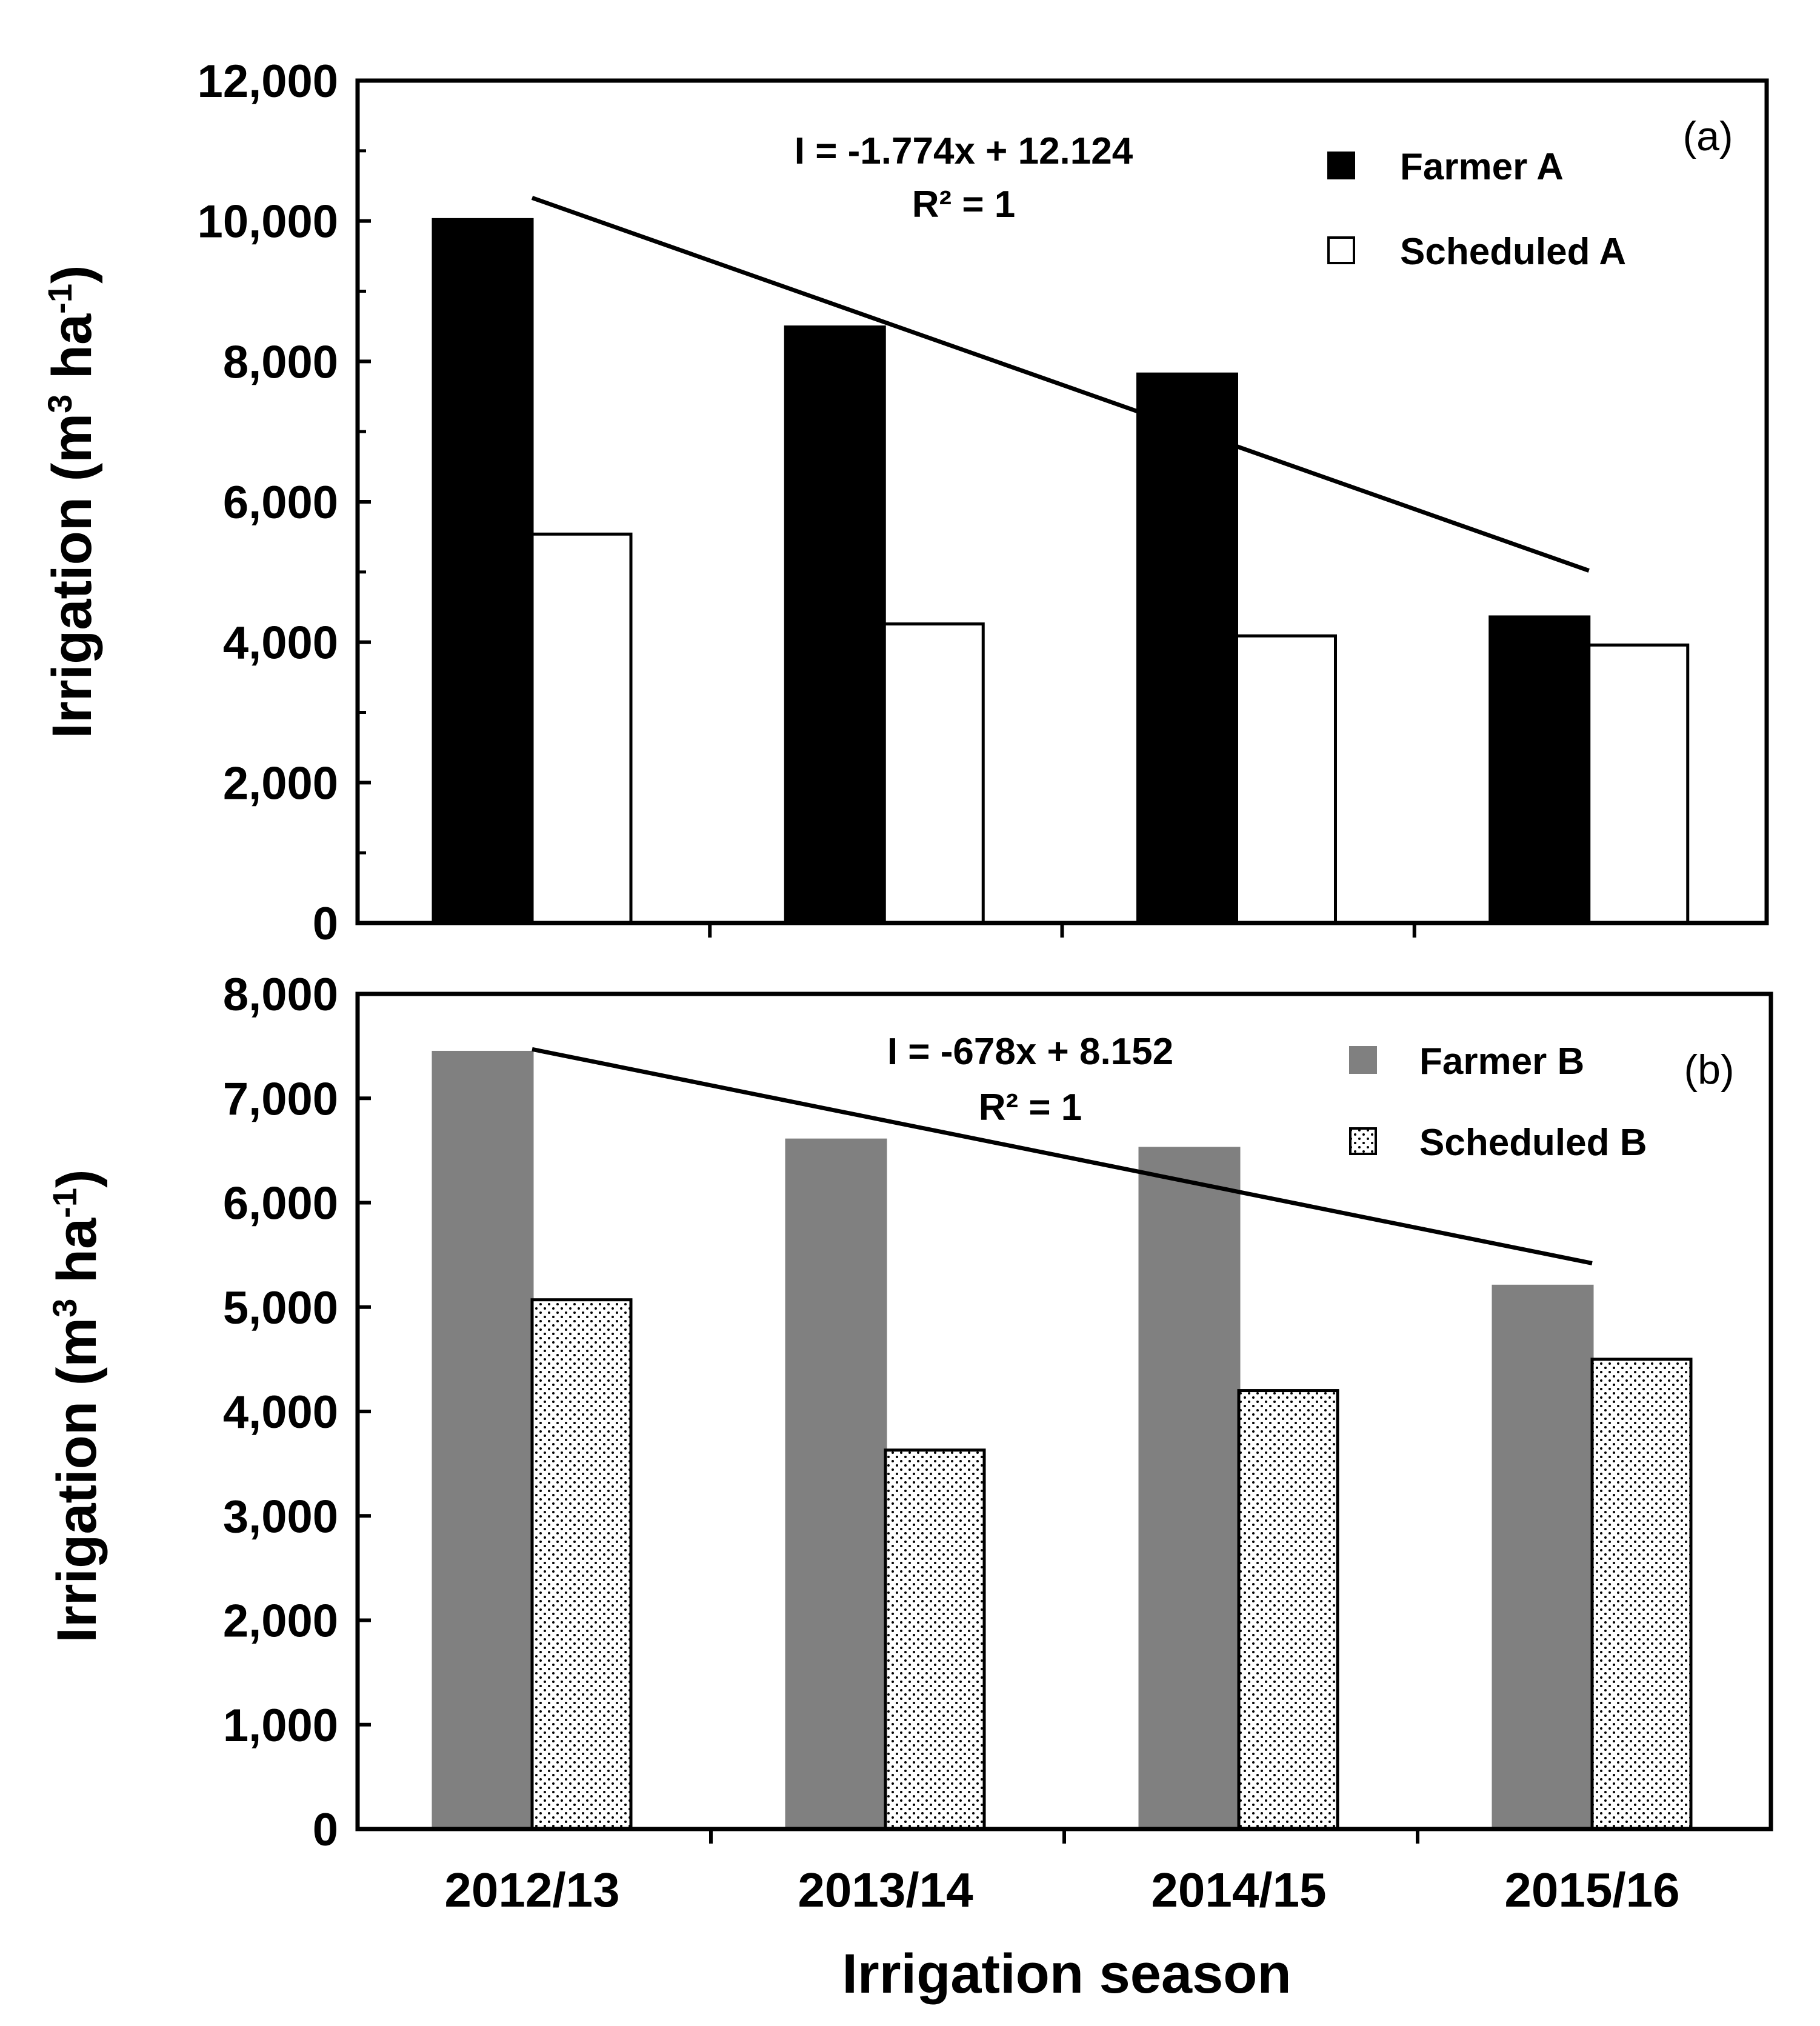 Image resolution: width=1820 pixels, height=2026 pixels. What do you see at coordinates (1066, 1974) in the screenshot?
I see `x-axis-title: Irrigation season` at bounding box center [1066, 1974].